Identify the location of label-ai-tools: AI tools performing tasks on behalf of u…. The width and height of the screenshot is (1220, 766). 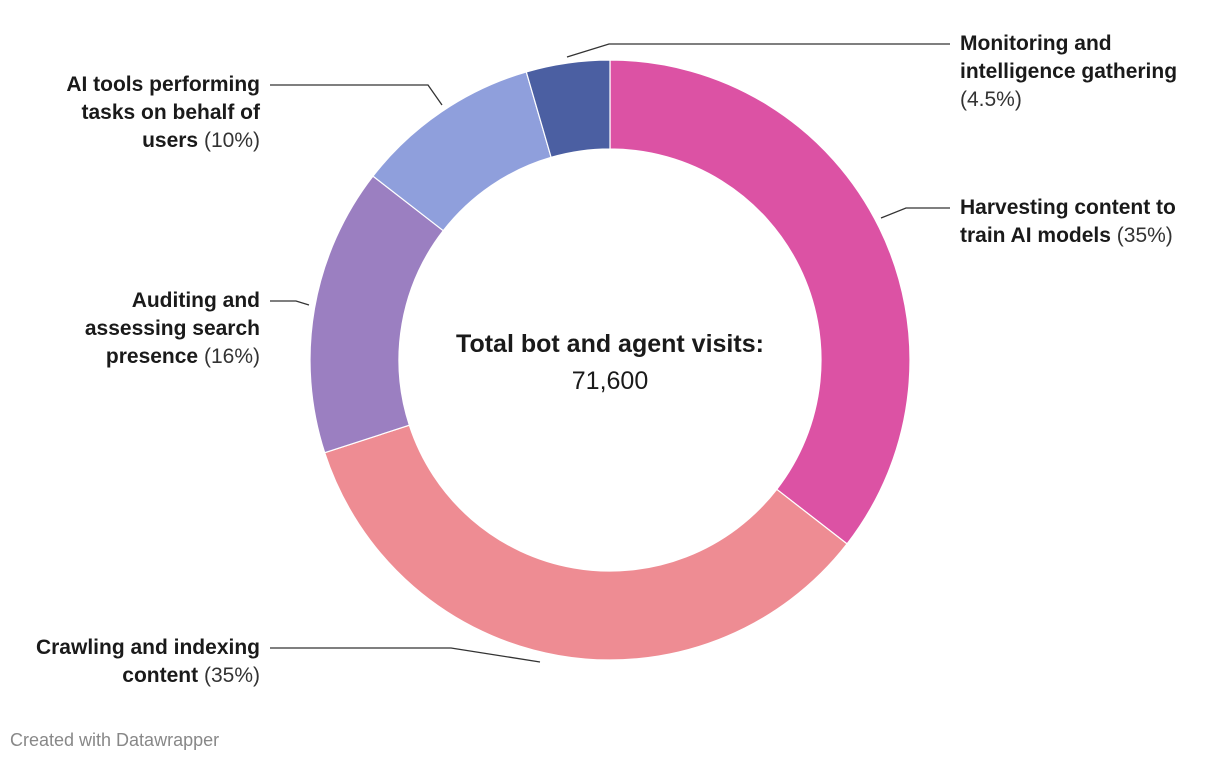
(163, 112).